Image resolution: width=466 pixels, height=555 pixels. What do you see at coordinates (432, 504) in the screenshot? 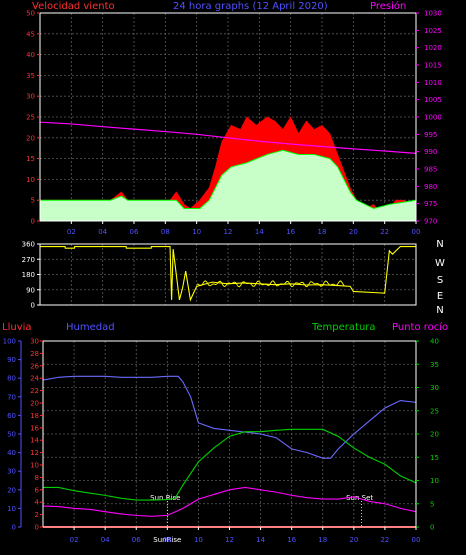
I see `temperature-tick-label: 5` at bounding box center [432, 504].